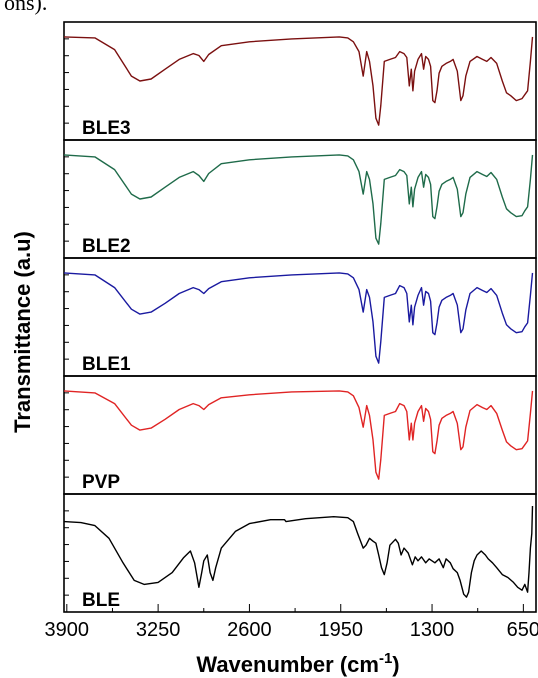 Image resolution: width=538 pixels, height=678 pixels. I want to click on panel-label-ble2: BLE2, so click(106, 246).